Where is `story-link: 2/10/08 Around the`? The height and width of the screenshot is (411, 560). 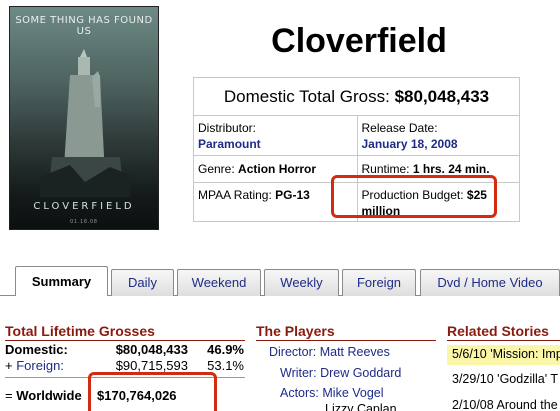 story-link: 2/10/08 Around the is located at coordinates (505, 404).